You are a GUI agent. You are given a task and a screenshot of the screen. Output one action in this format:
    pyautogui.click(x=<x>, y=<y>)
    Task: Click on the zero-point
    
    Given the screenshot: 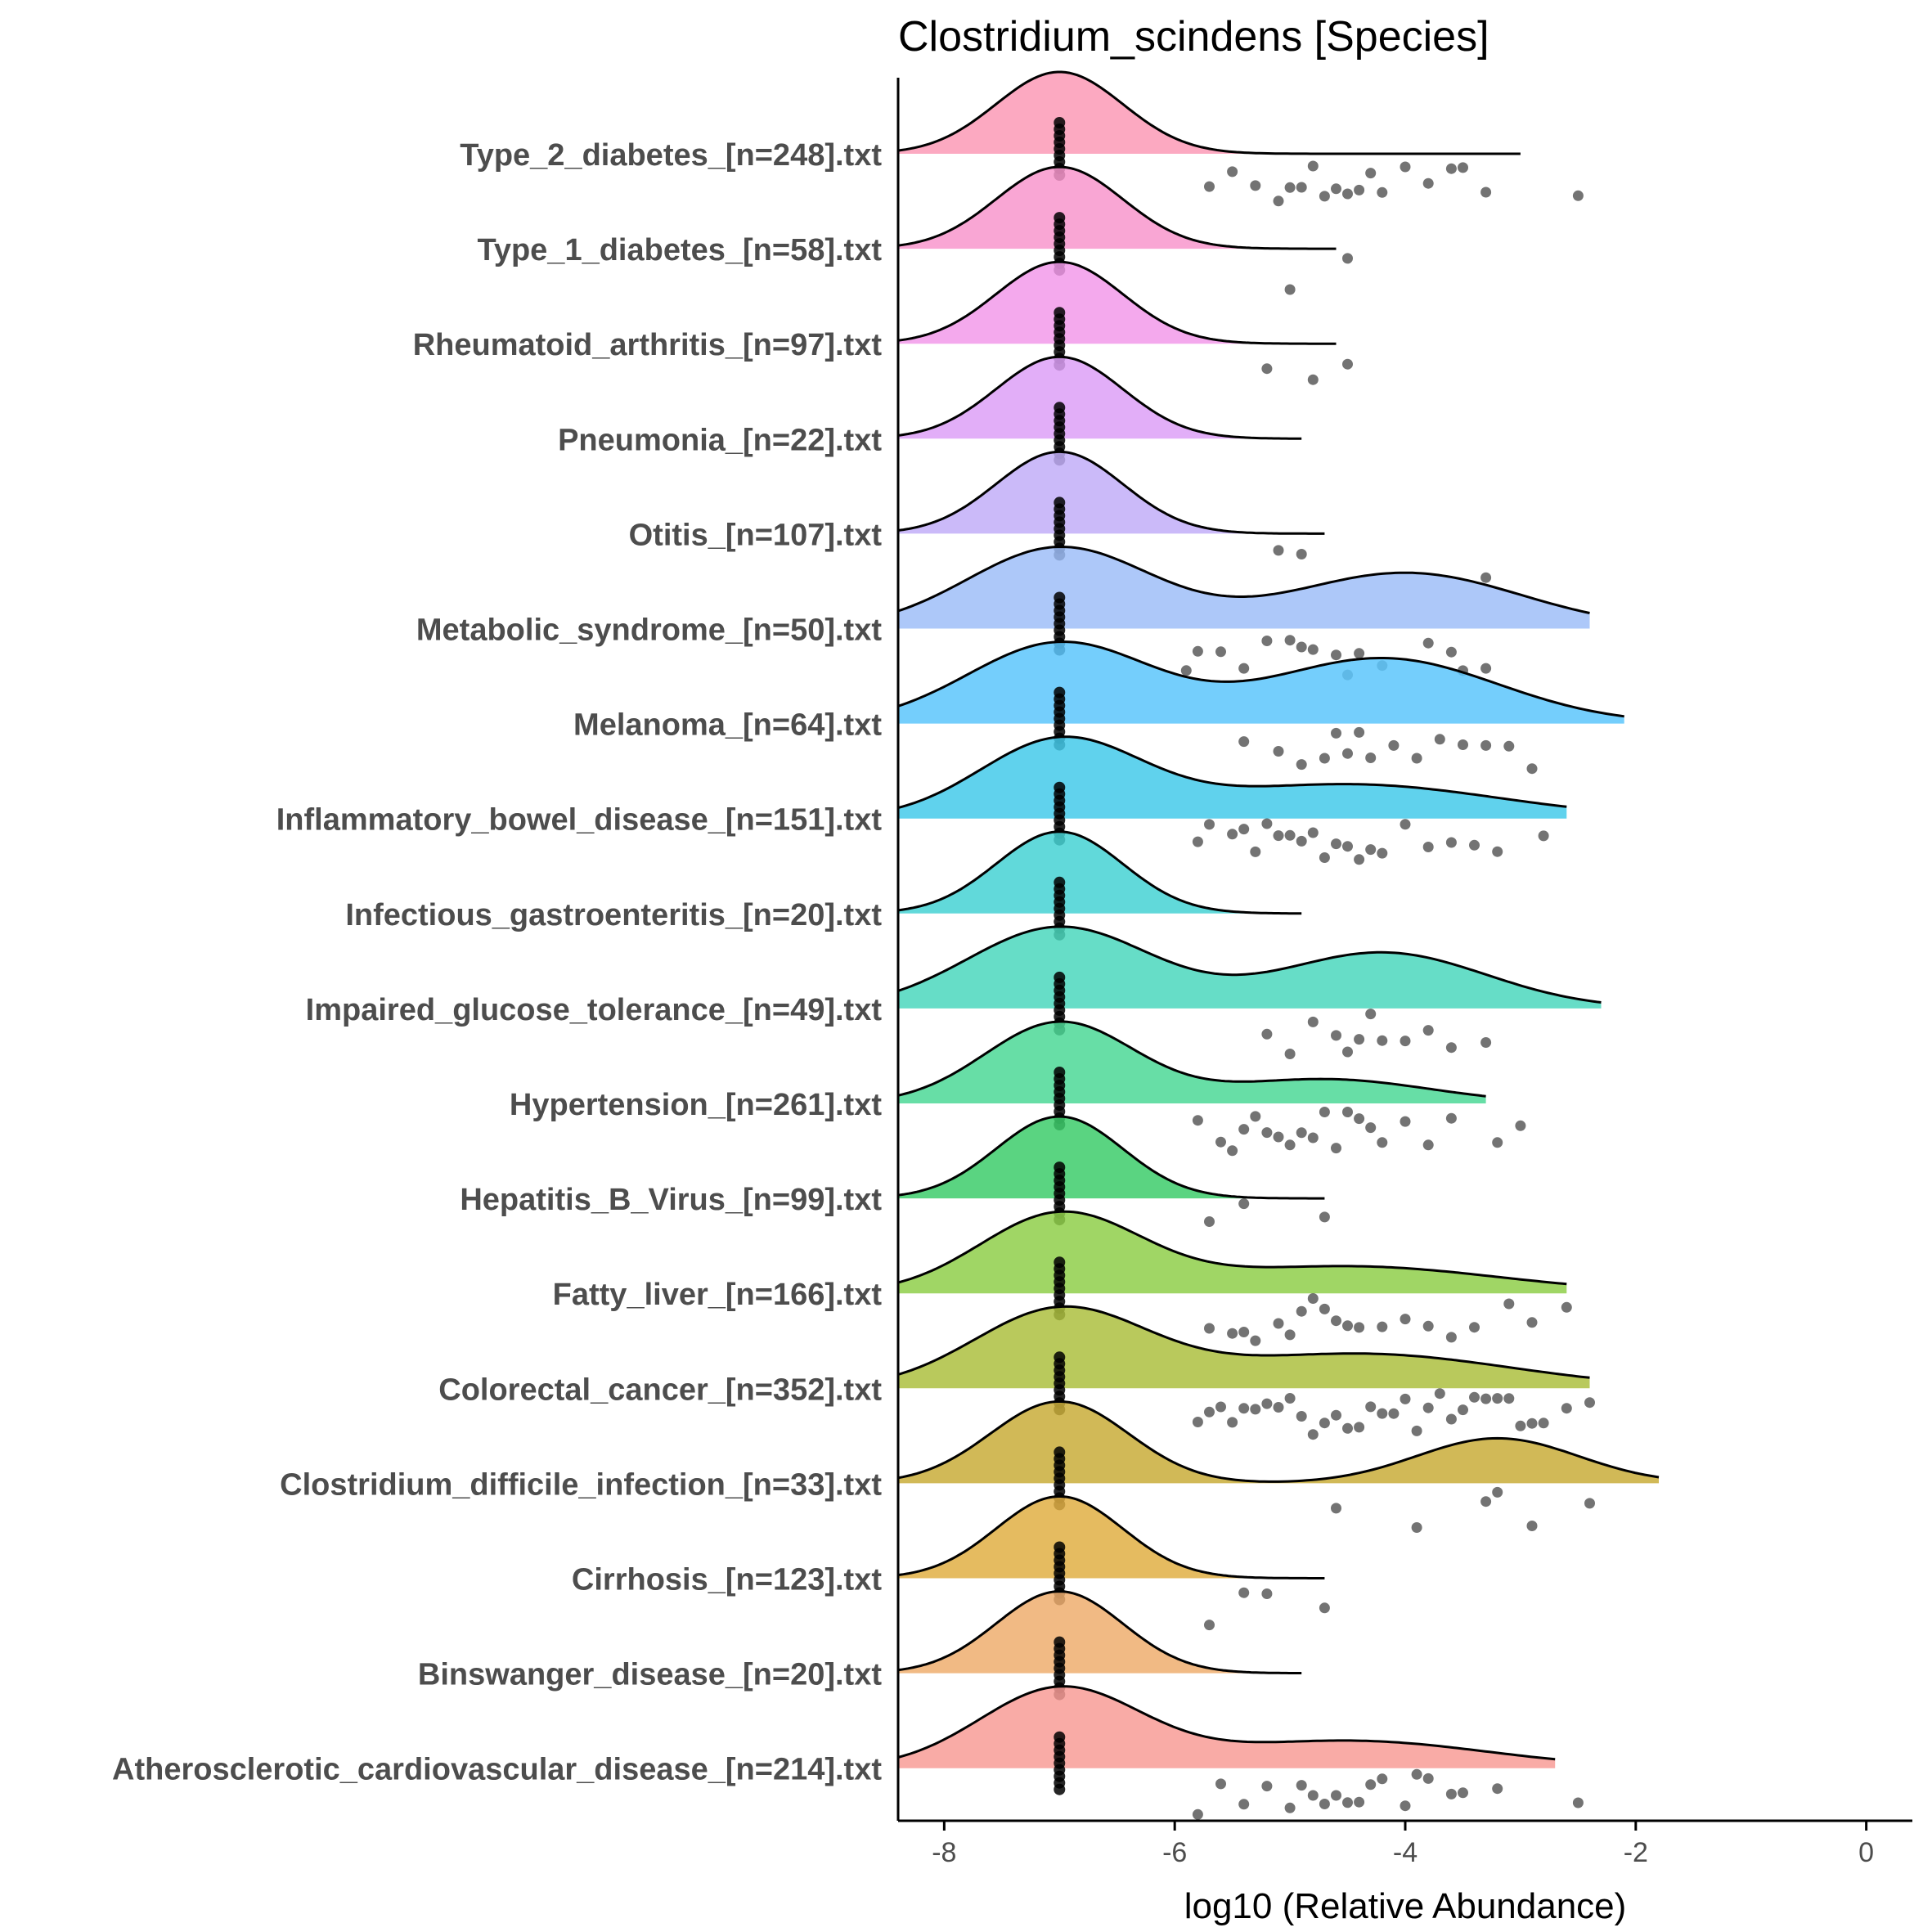 What is the action you would take?
    pyautogui.click(x=1060, y=1789)
    